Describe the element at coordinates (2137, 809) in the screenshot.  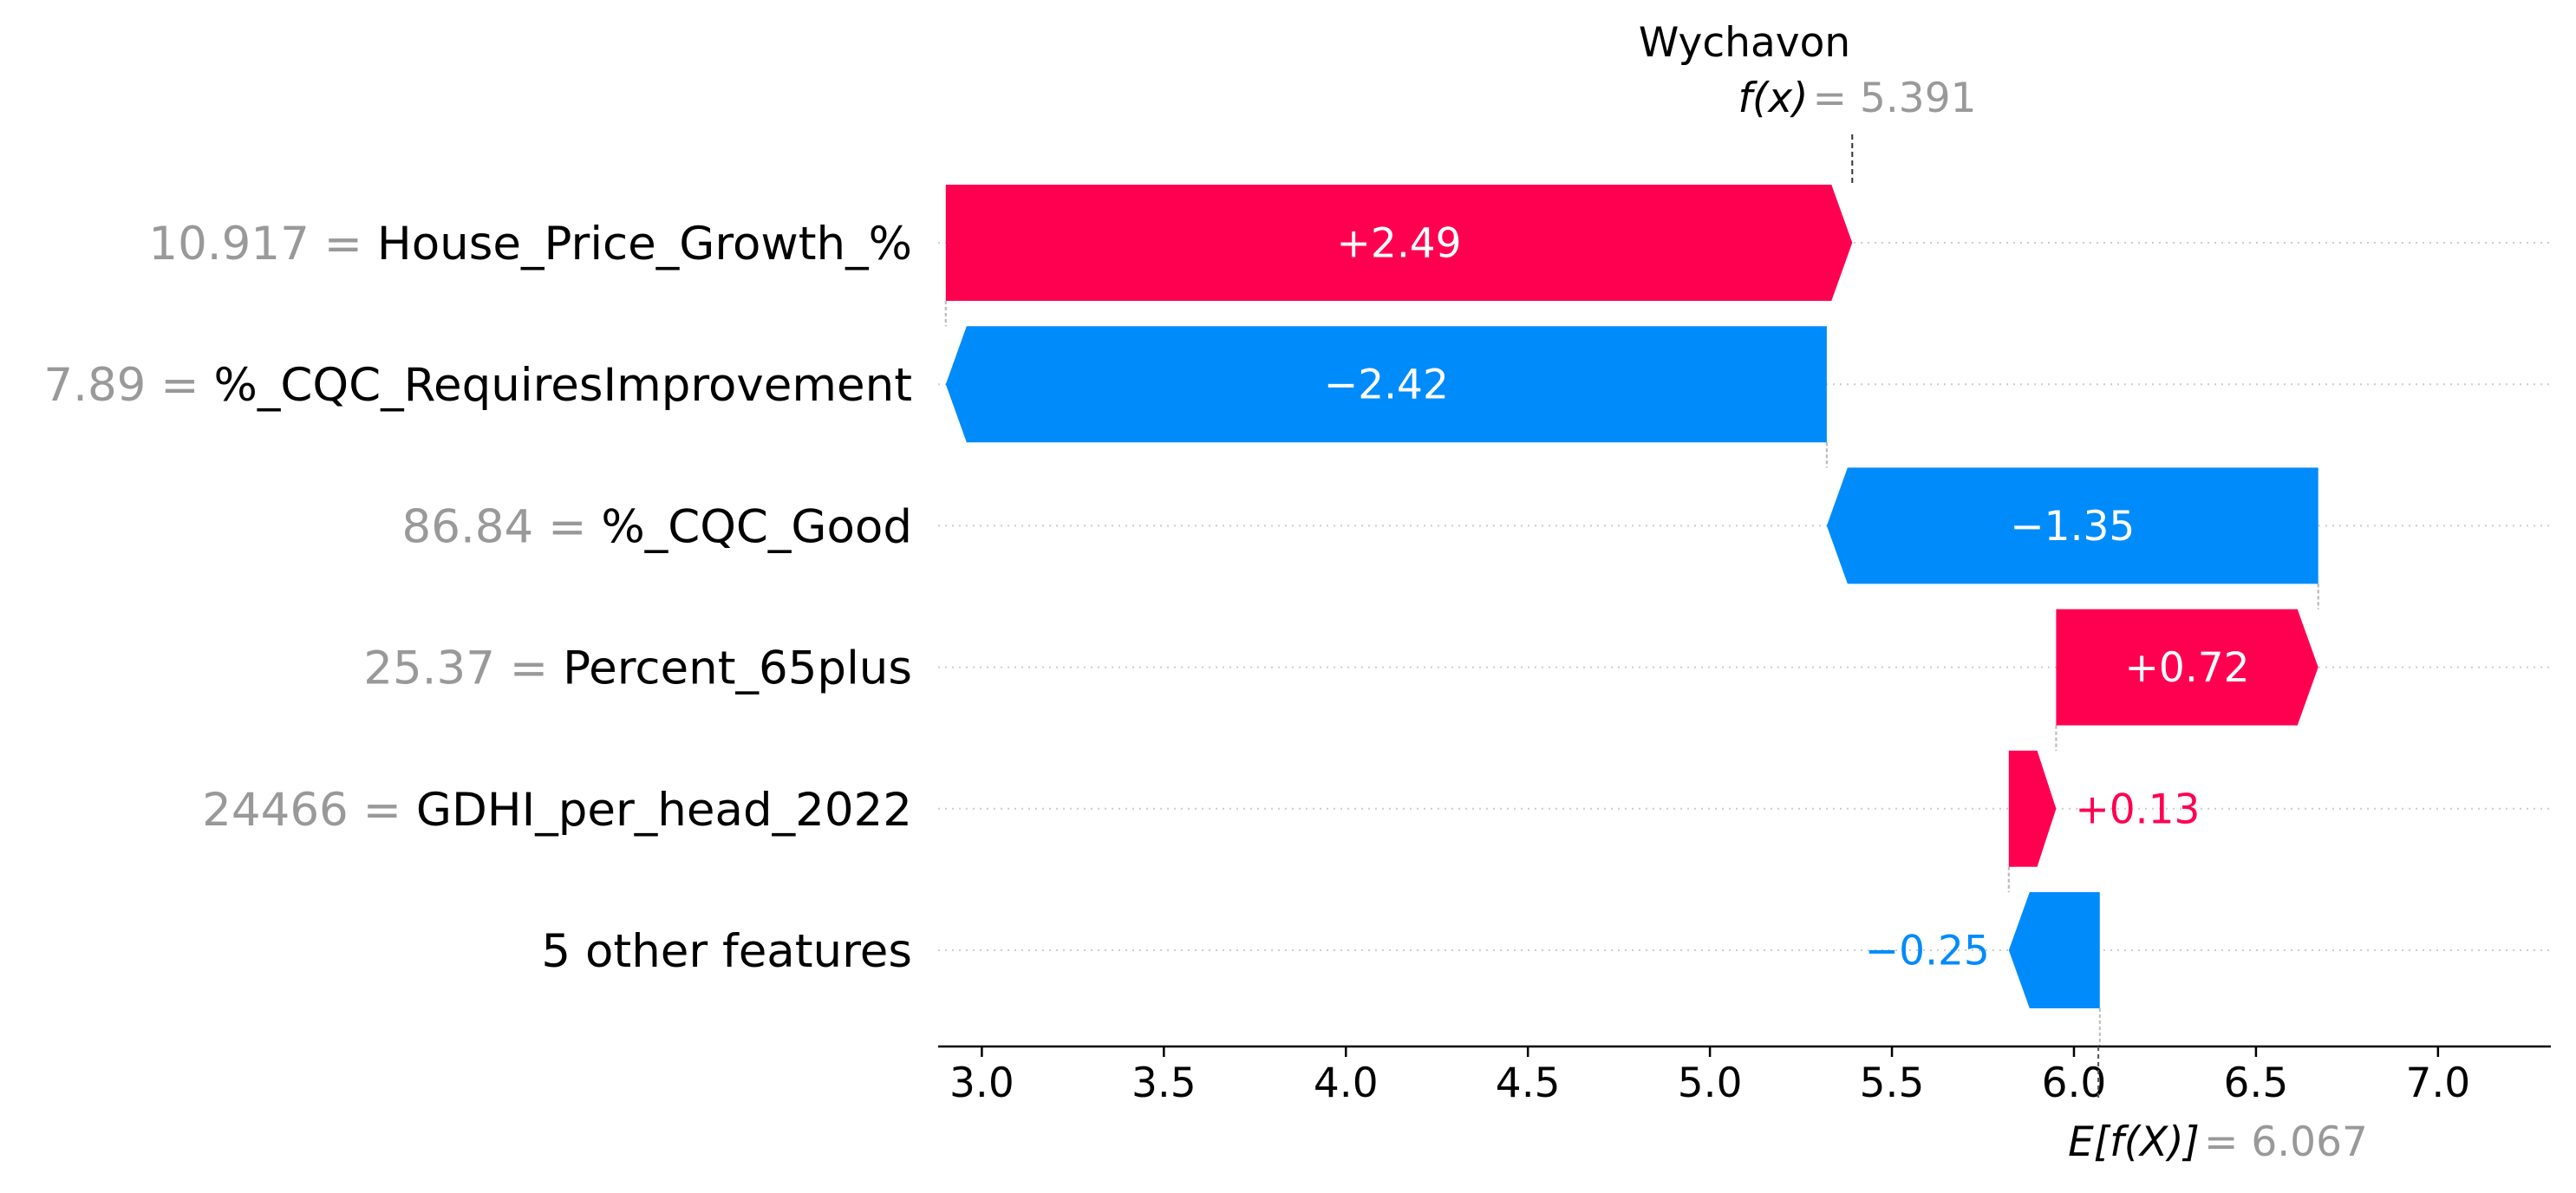
I see `bar-value-label: +0.13` at that location.